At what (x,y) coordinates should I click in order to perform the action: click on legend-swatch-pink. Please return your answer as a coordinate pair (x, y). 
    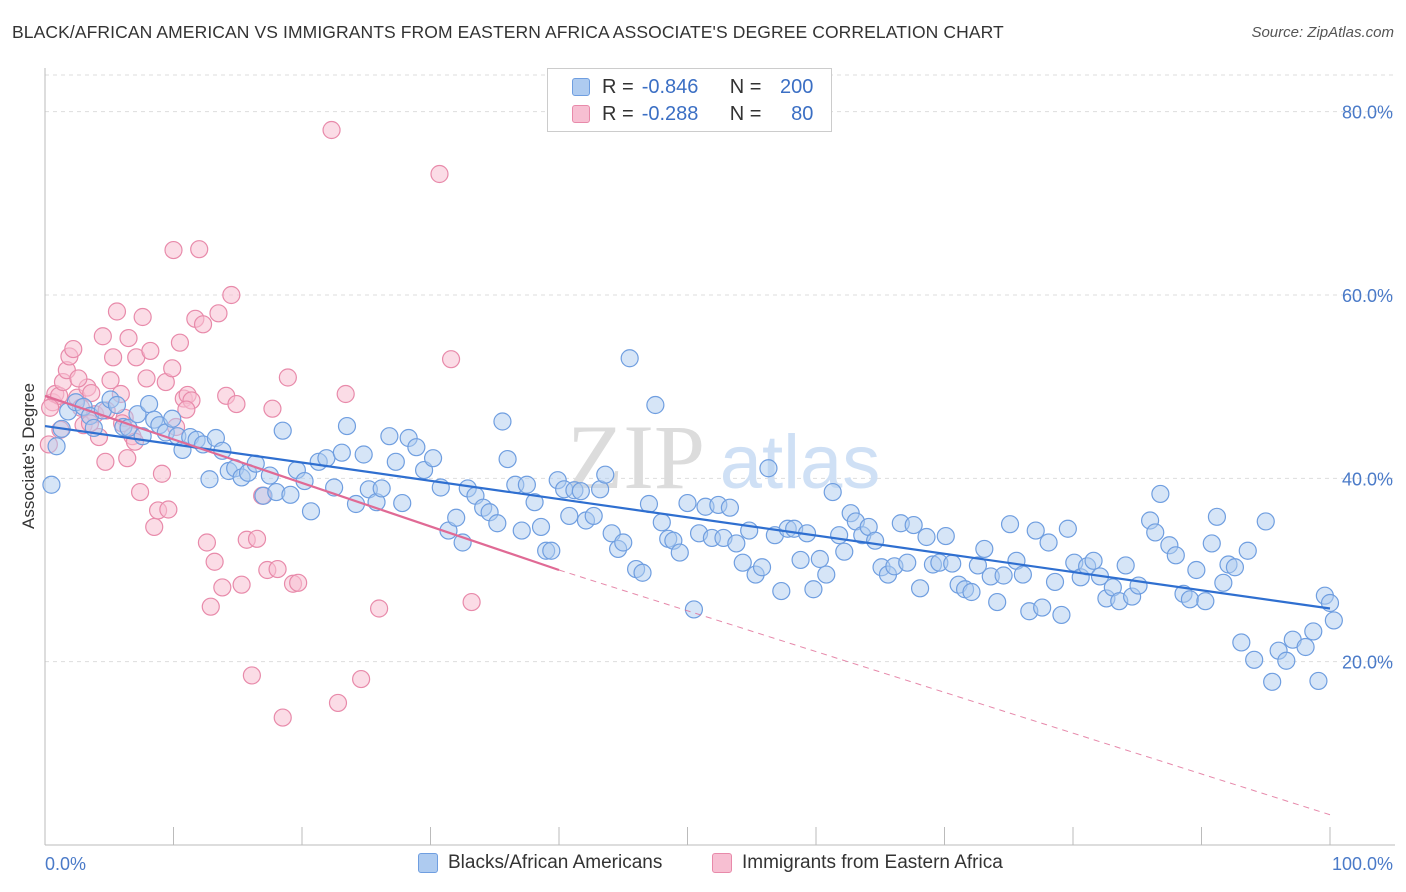
    Looking at the image, I should click on (581, 114).